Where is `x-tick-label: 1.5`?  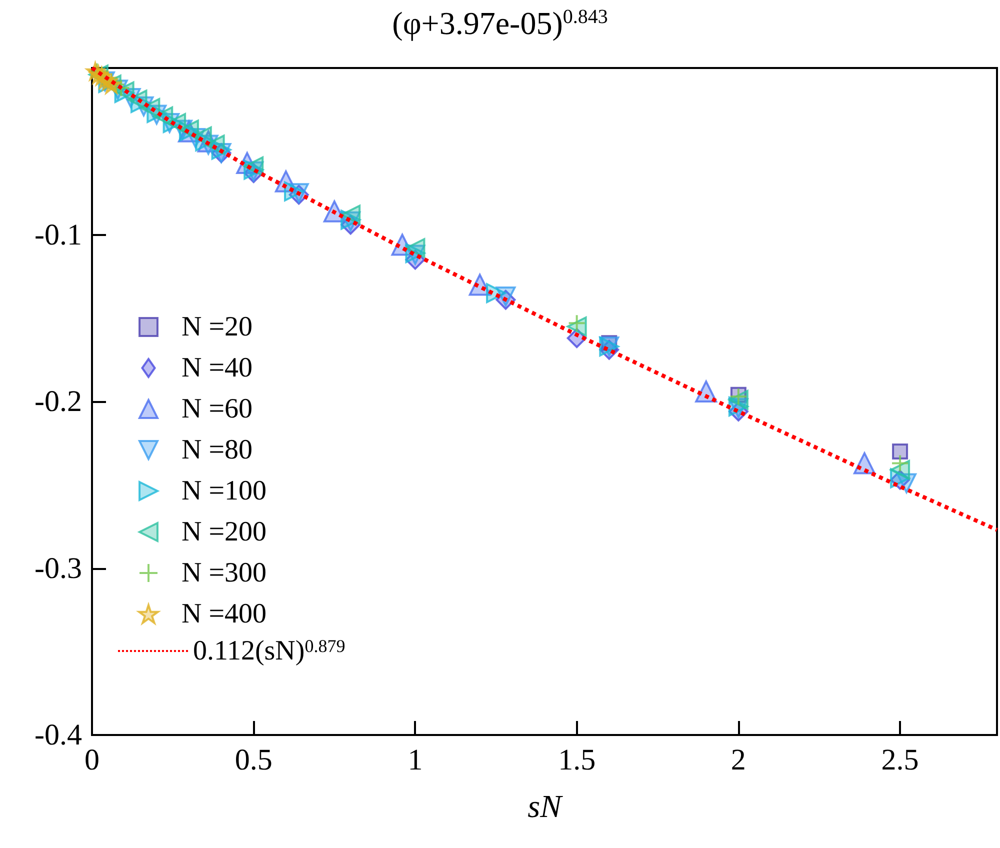
x-tick-label: 1.5 is located at coordinates (577, 760).